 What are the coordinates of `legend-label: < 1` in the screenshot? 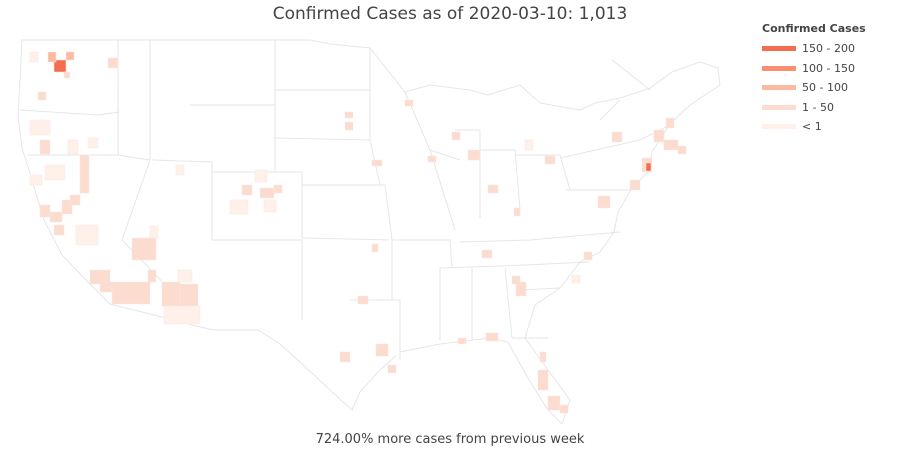 It's located at (812, 127).